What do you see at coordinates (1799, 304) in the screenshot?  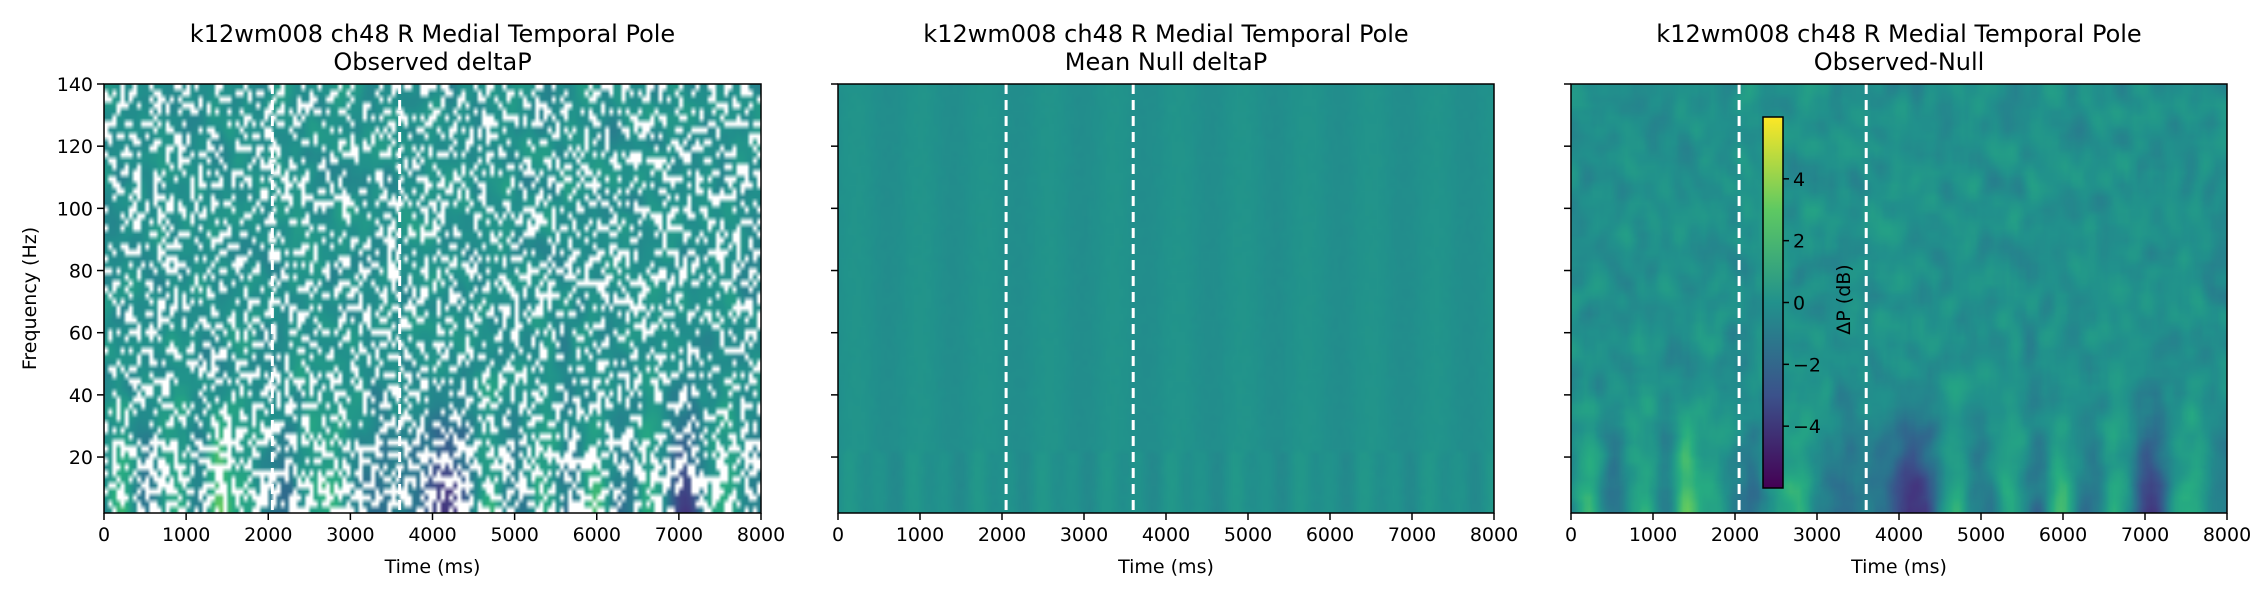 I see `colorbar-tick-label: 0` at bounding box center [1799, 304].